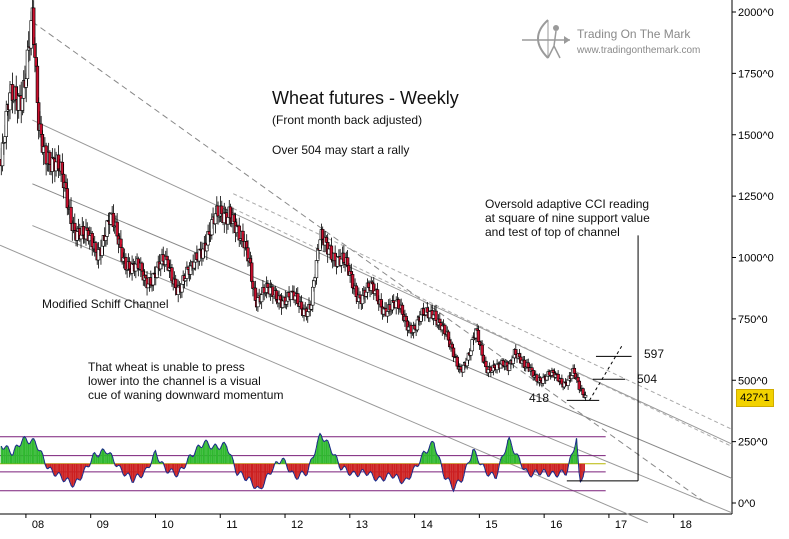  I want to click on y-tick-label: 500^0, so click(753, 381).